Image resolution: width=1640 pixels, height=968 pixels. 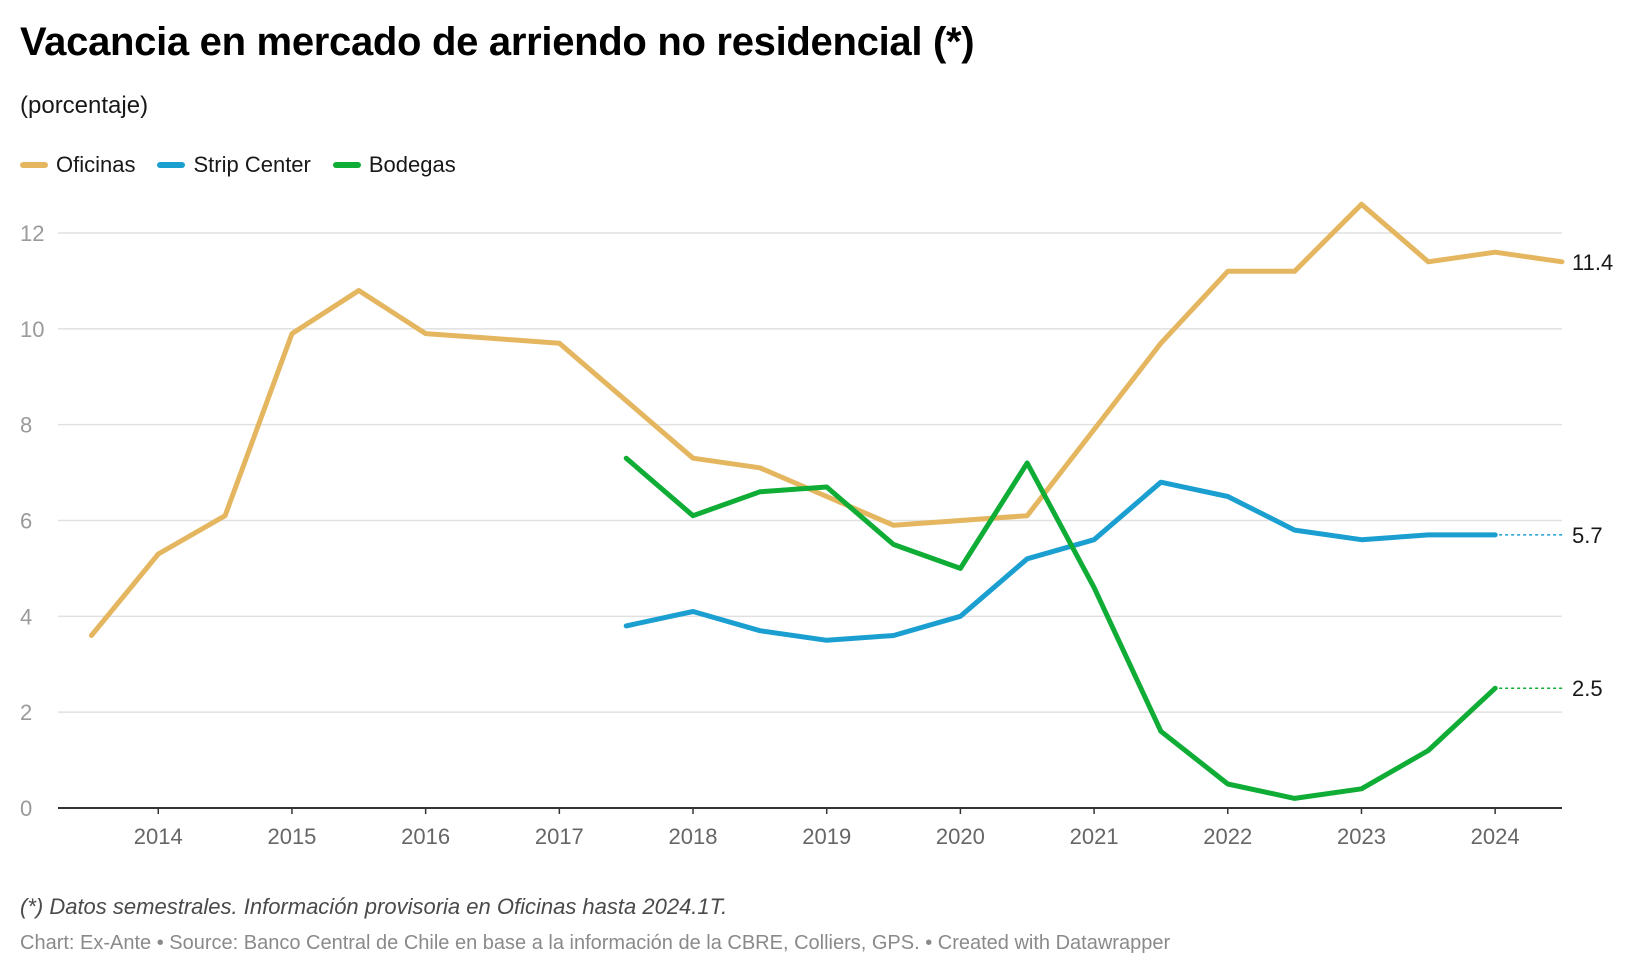 What do you see at coordinates (1556, 475) in the screenshot?
I see `end-labels: 11.4 5.7 2.5` at bounding box center [1556, 475].